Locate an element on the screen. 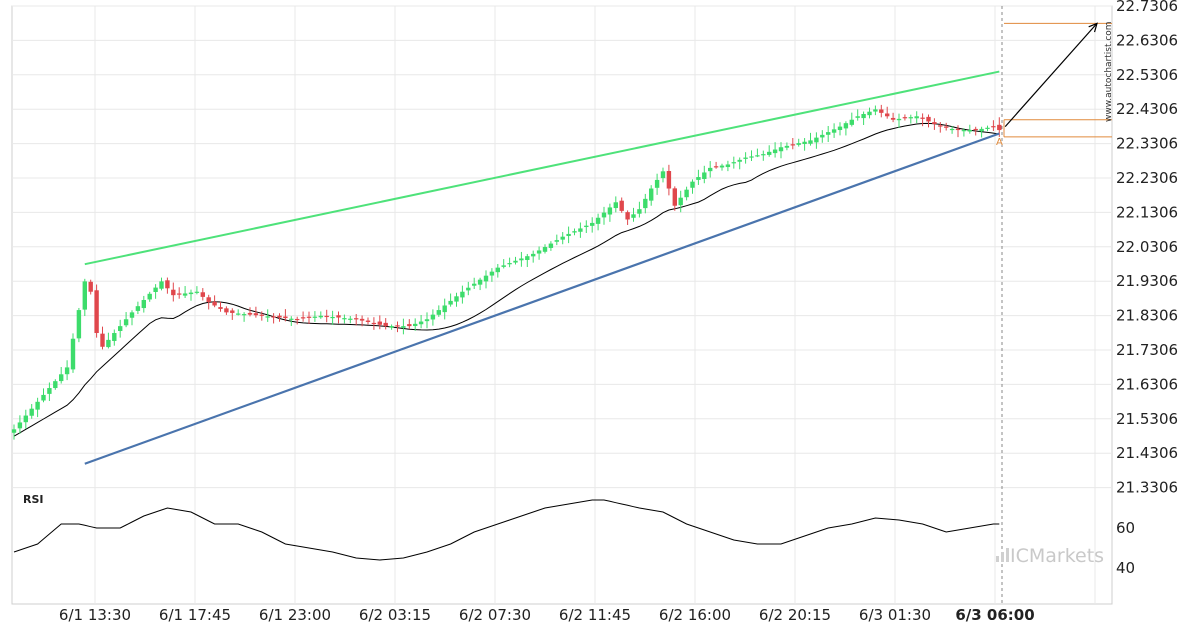 Image resolution: width=1200 pixels, height=630 pixels. x-tick-label: 6/2 03:15 is located at coordinates (395, 615).